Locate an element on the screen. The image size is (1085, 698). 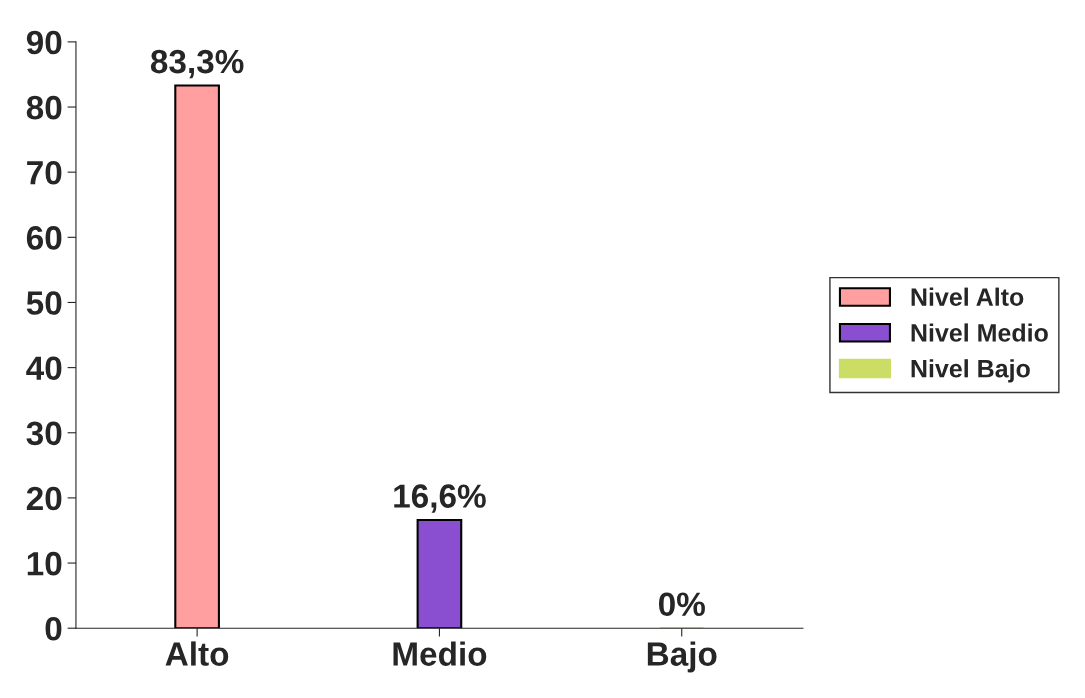
legend-label: Nivel Medio is located at coordinates (979, 332).